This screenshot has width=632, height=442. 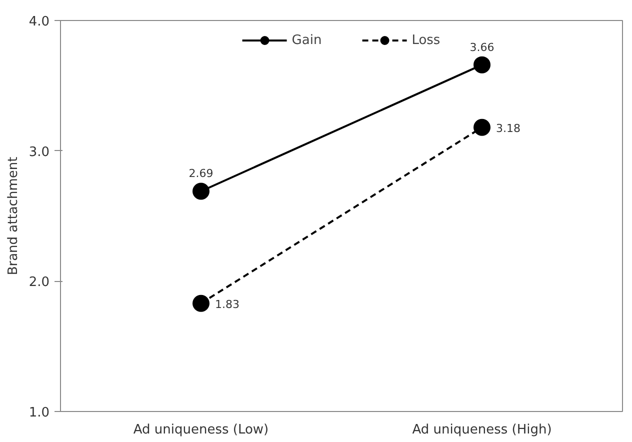 What do you see at coordinates (201, 173) in the screenshot?
I see `data-label: 2.69` at bounding box center [201, 173].